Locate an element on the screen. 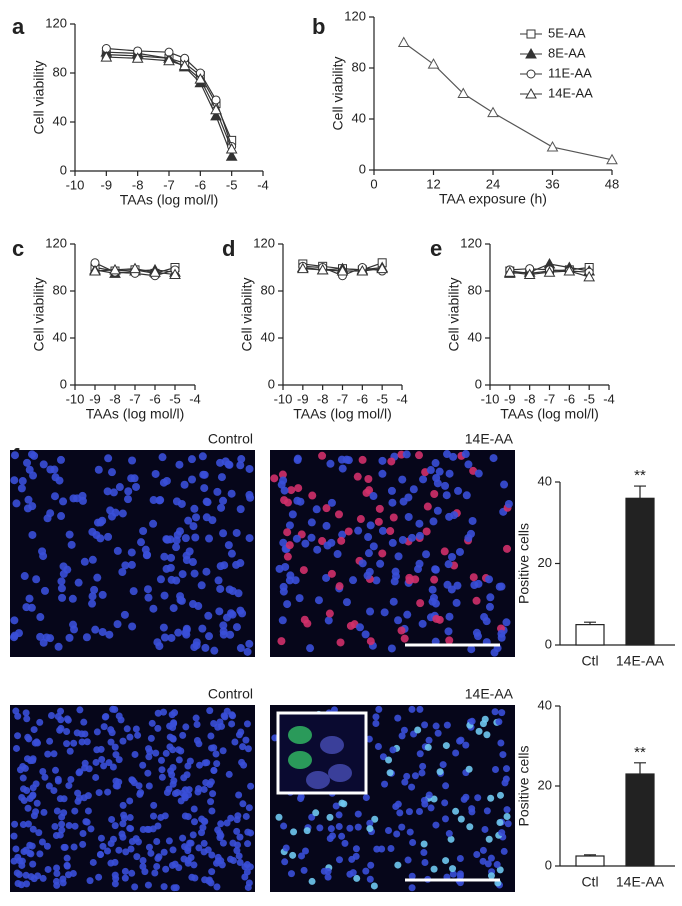  x-axis-label: TAAs (log mol/l) is located at coordinates (169, 200).